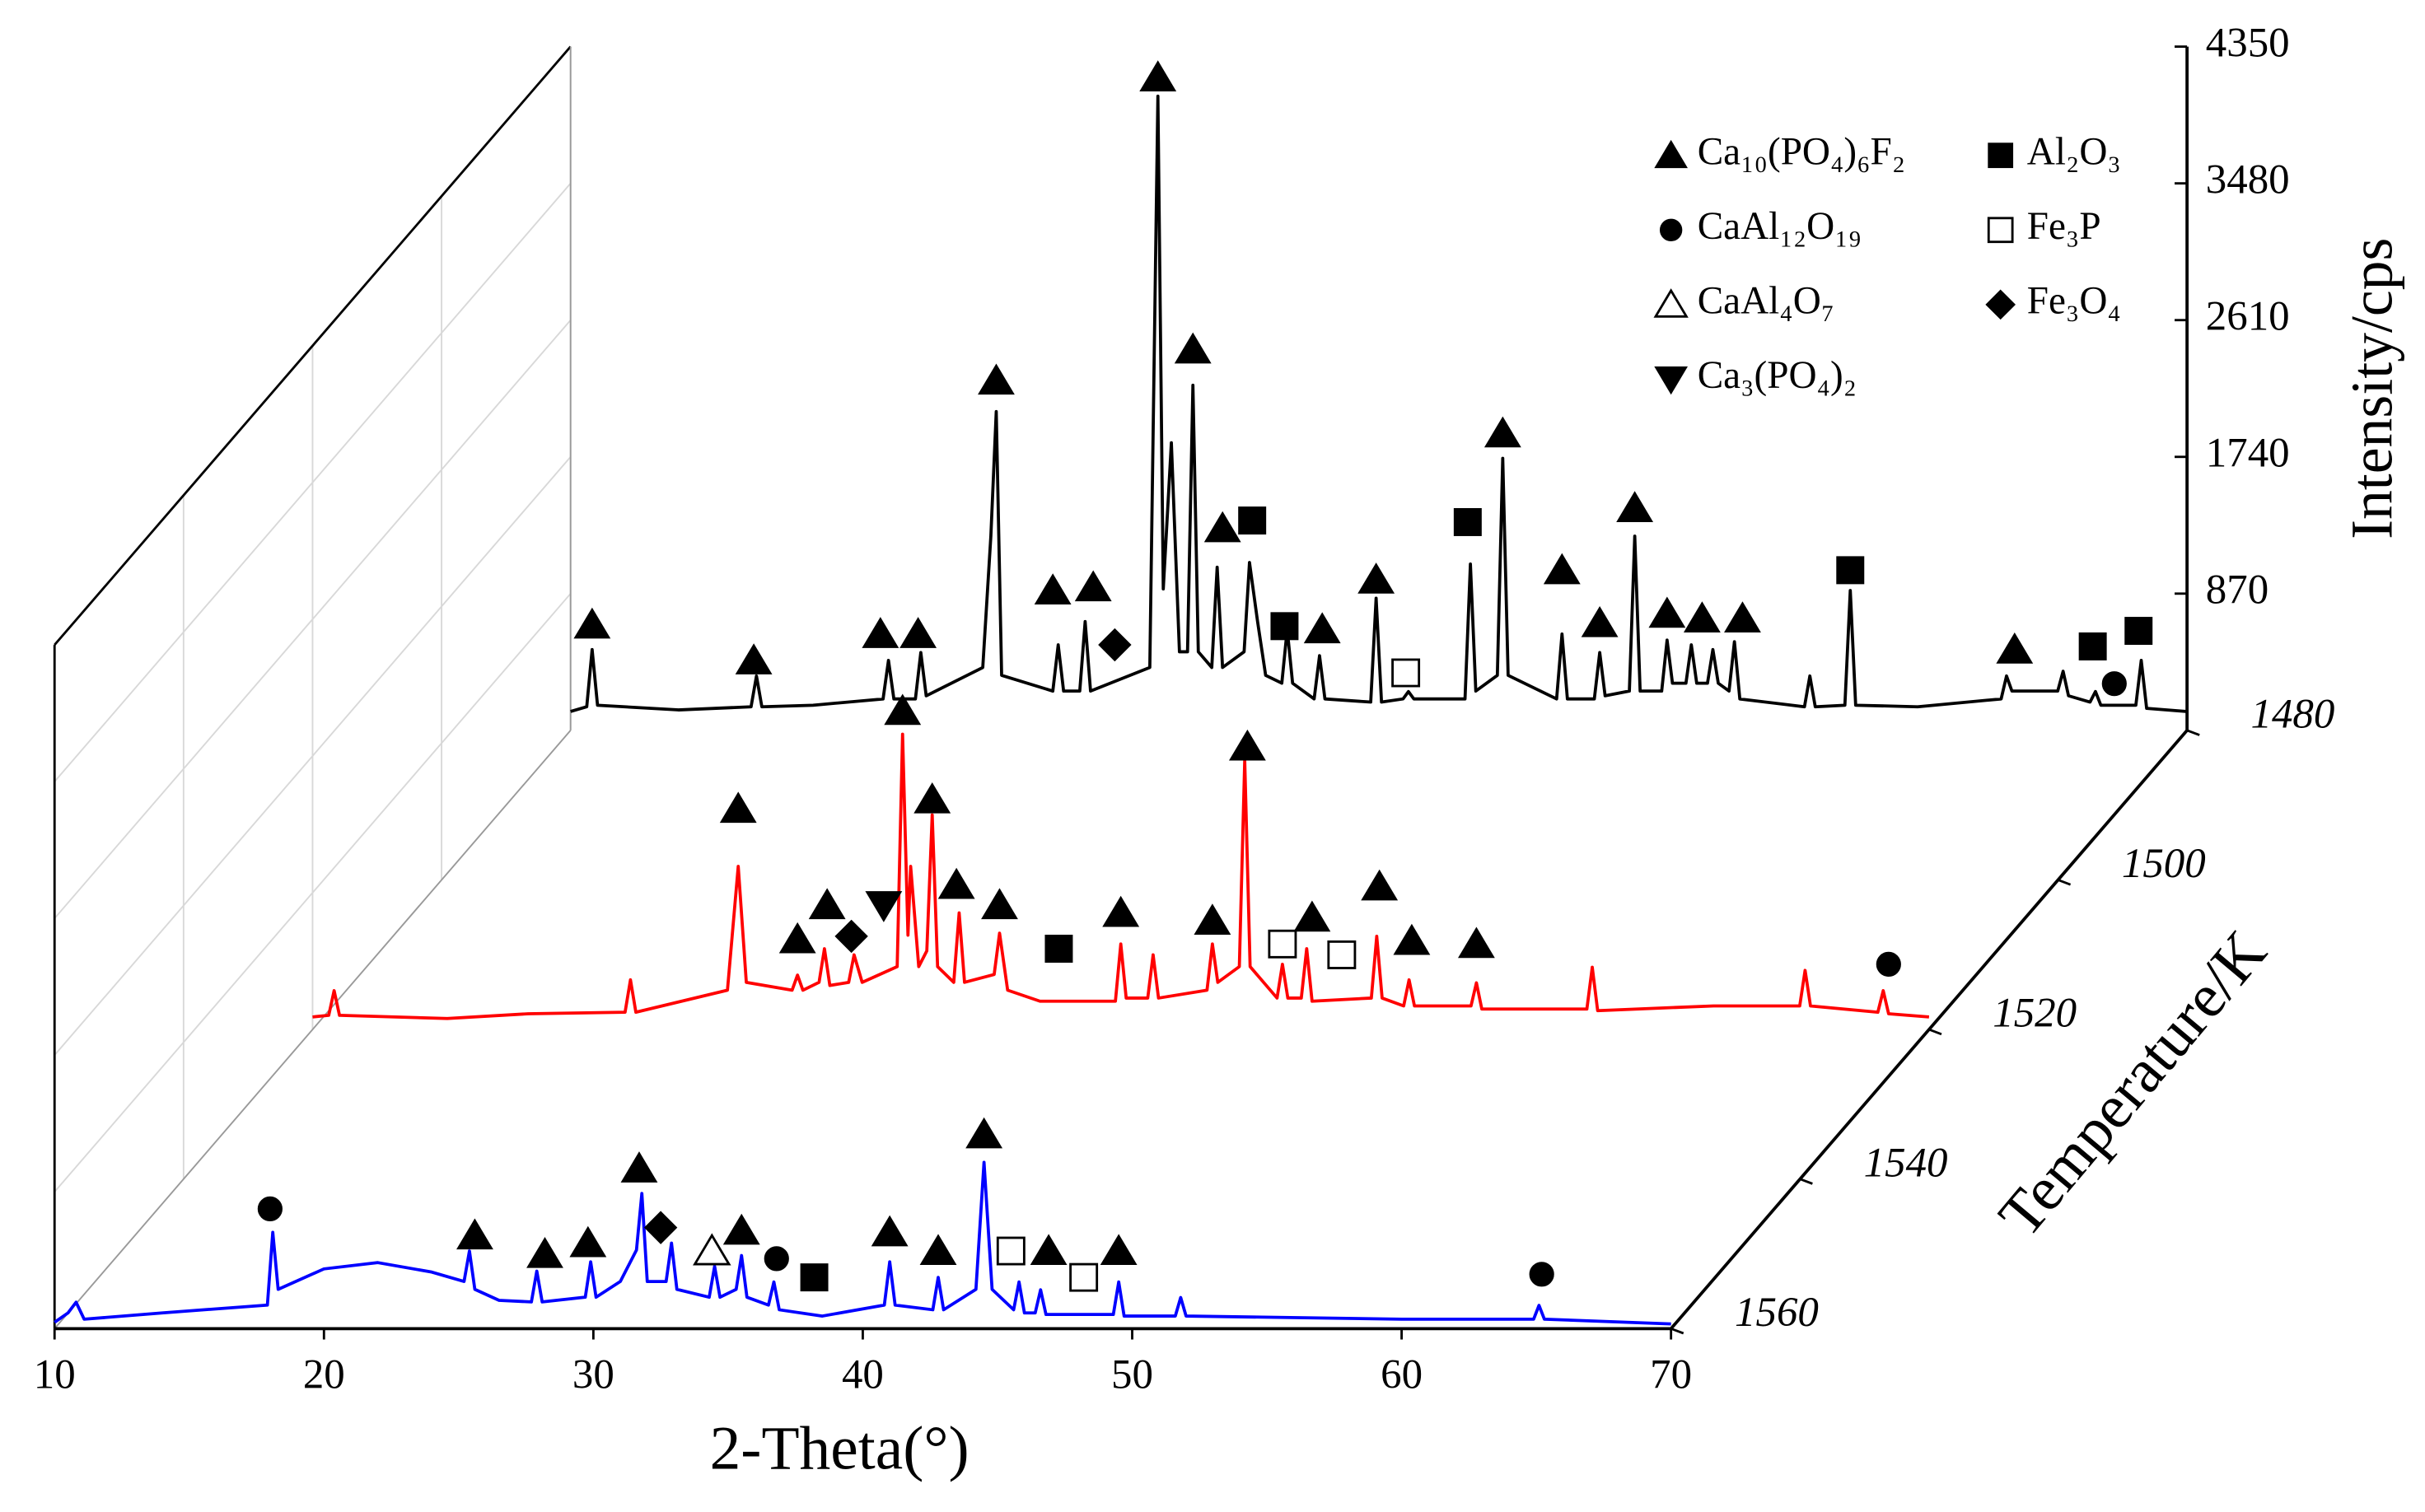 The image size is (2425, 1512). Describe the element at coordinates (863, 1374) in the screenshot. I see `x-tick-label: 40` at that location.